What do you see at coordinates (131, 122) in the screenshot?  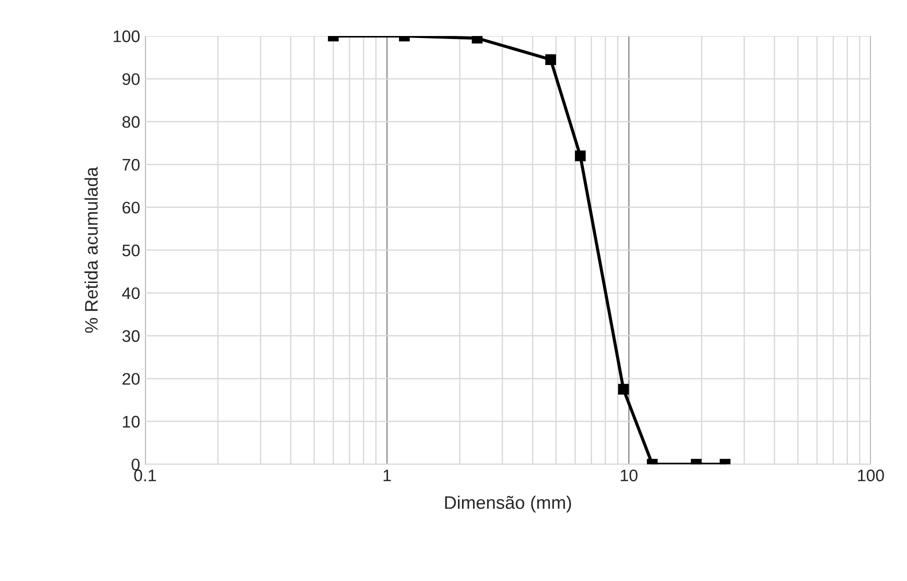 I see `y-tick-label: 80` at bounding box center [131, 122].